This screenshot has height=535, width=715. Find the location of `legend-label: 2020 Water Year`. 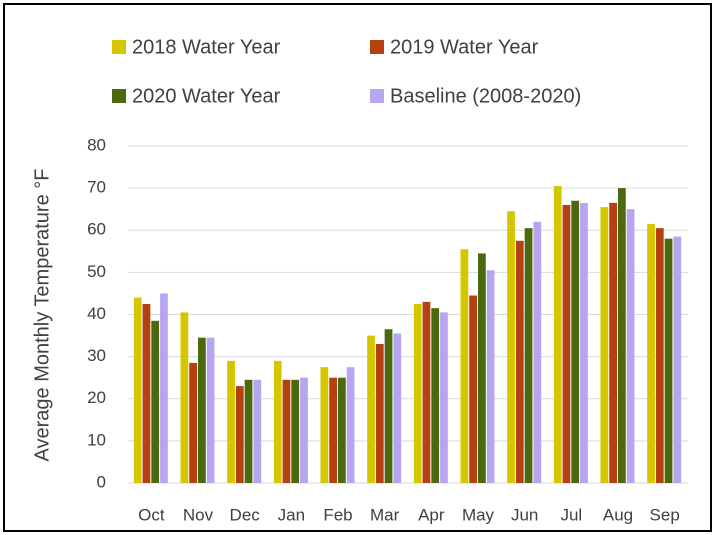

legend-label: 2020 Water Year is located at coordinates (206, 96).